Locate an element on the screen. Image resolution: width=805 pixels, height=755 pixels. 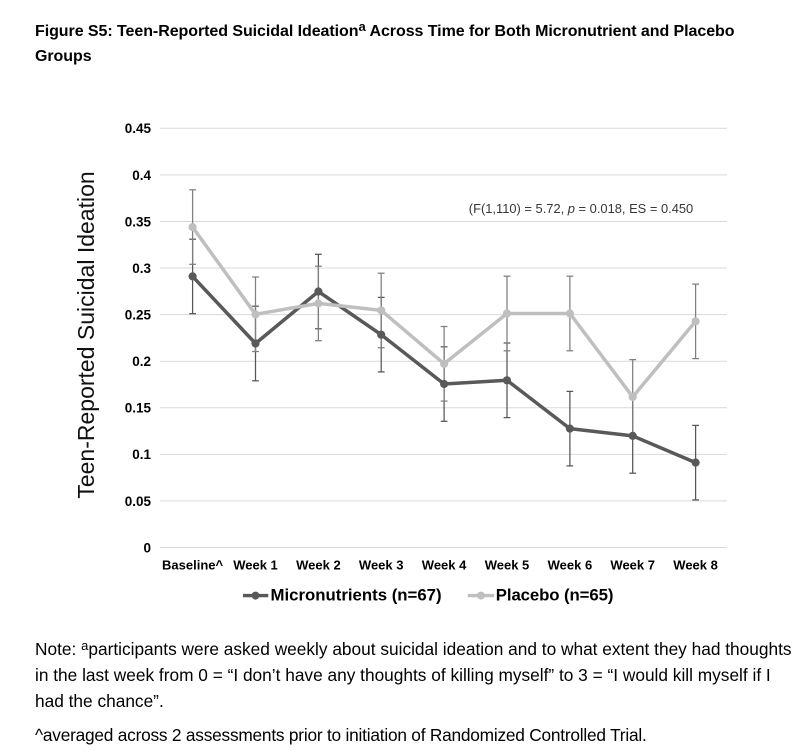
svg-text: Micronutrients (n=67) is located at coordinates (356, 595).